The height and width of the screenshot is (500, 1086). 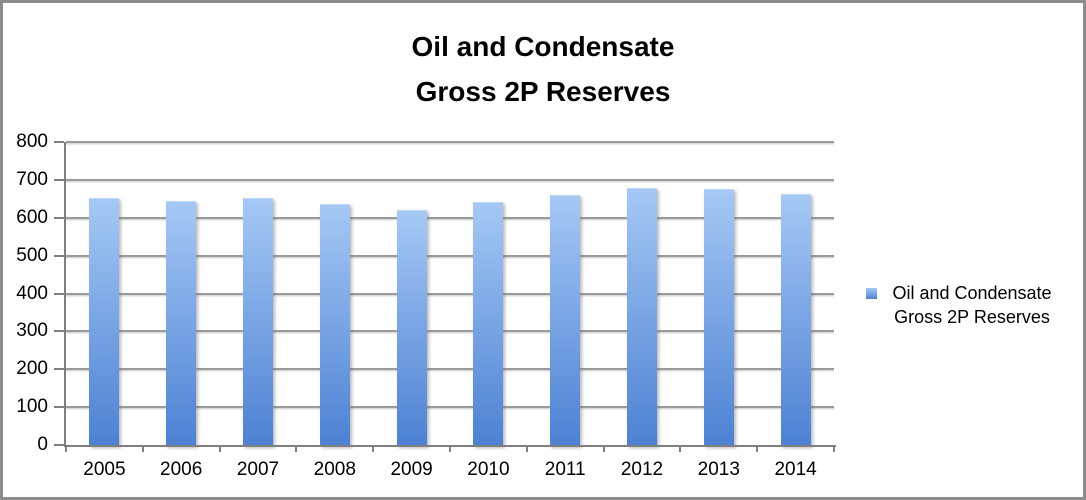 I want to click on y-axis-label-800: 800, so click(x=32, y=141).